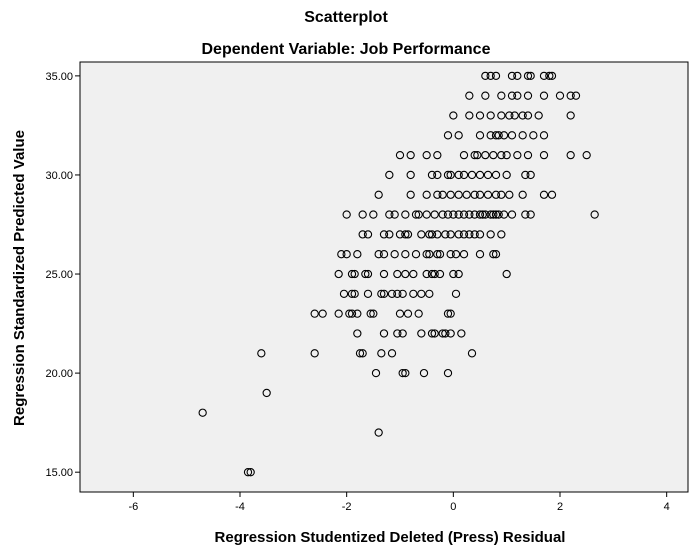 The width and height of the screenshot is (691, 549). What do you see at coordinates (59, 473) in the screenshot?
I see `y-tick-label: 15.00` at bounding box center [59, 473].